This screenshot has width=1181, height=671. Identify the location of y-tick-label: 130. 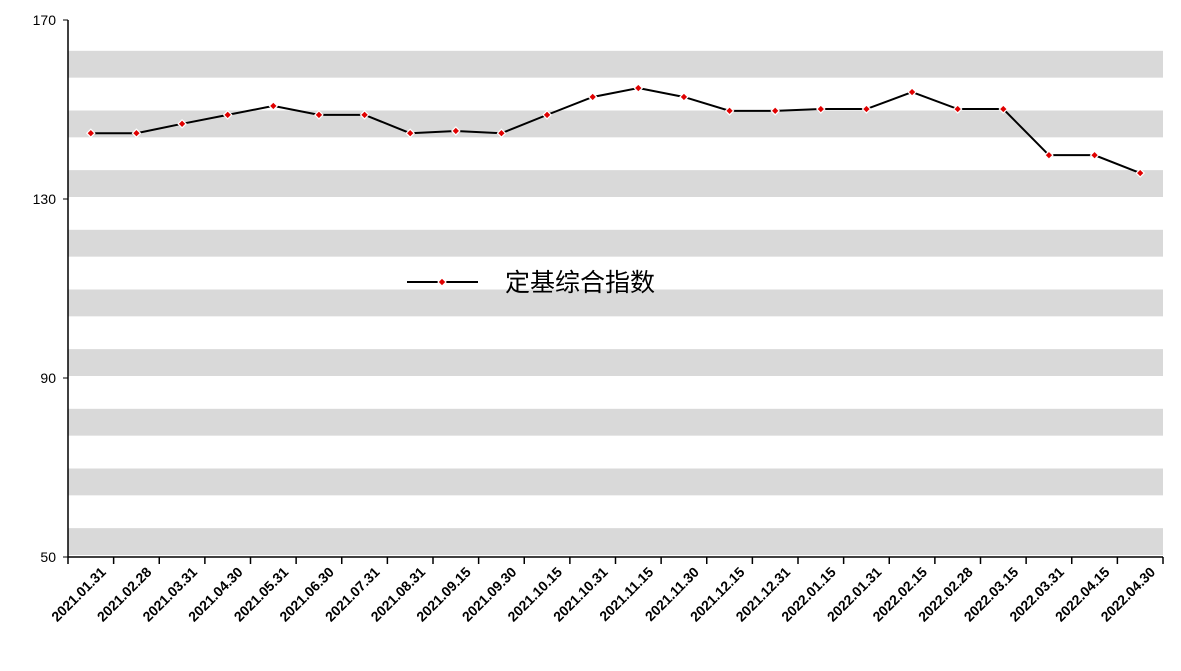
(45, 199).